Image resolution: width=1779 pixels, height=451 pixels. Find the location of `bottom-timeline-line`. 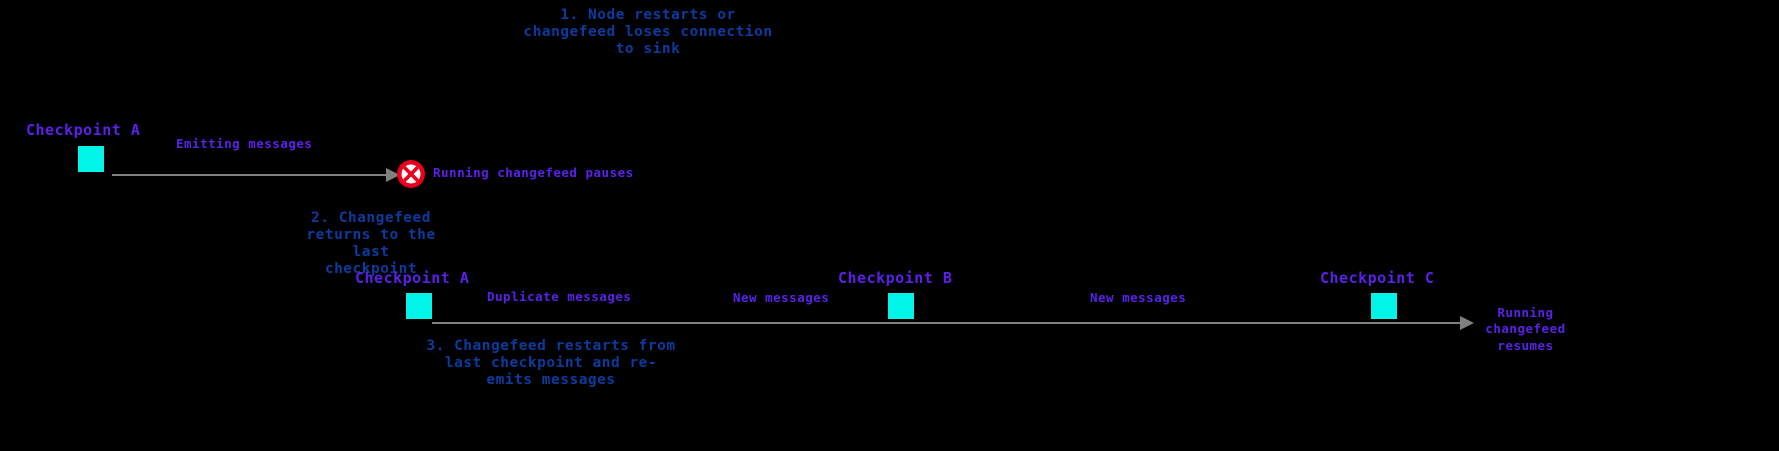

bottom-timeline-line is located at coordinates (947, 323).